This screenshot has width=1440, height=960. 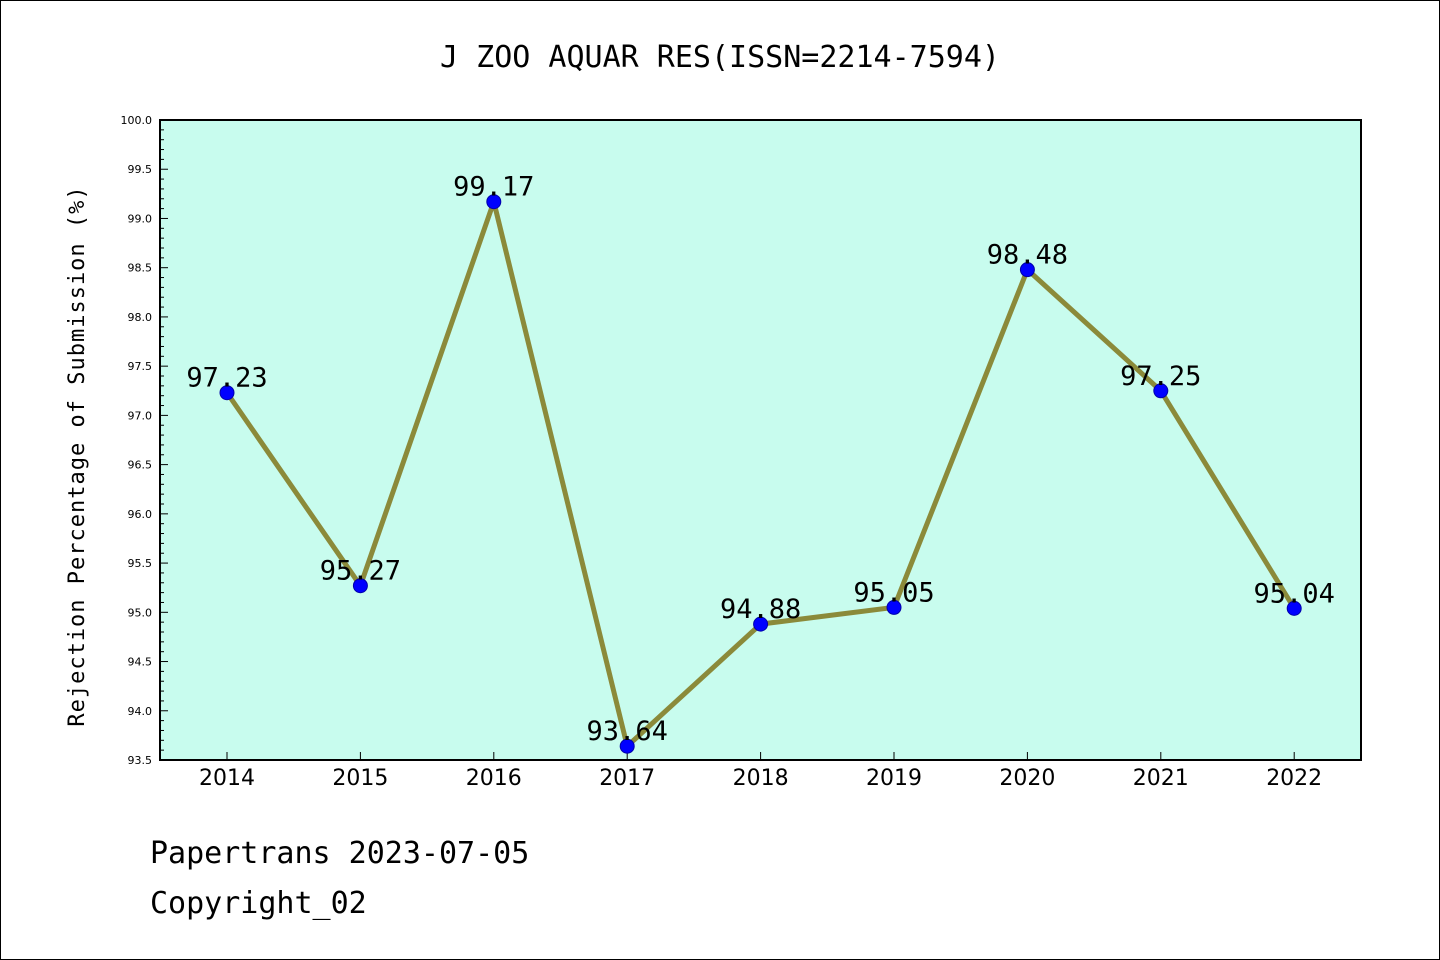 I want to click on x-tick-label: 2017, so click(x=627, y=778).